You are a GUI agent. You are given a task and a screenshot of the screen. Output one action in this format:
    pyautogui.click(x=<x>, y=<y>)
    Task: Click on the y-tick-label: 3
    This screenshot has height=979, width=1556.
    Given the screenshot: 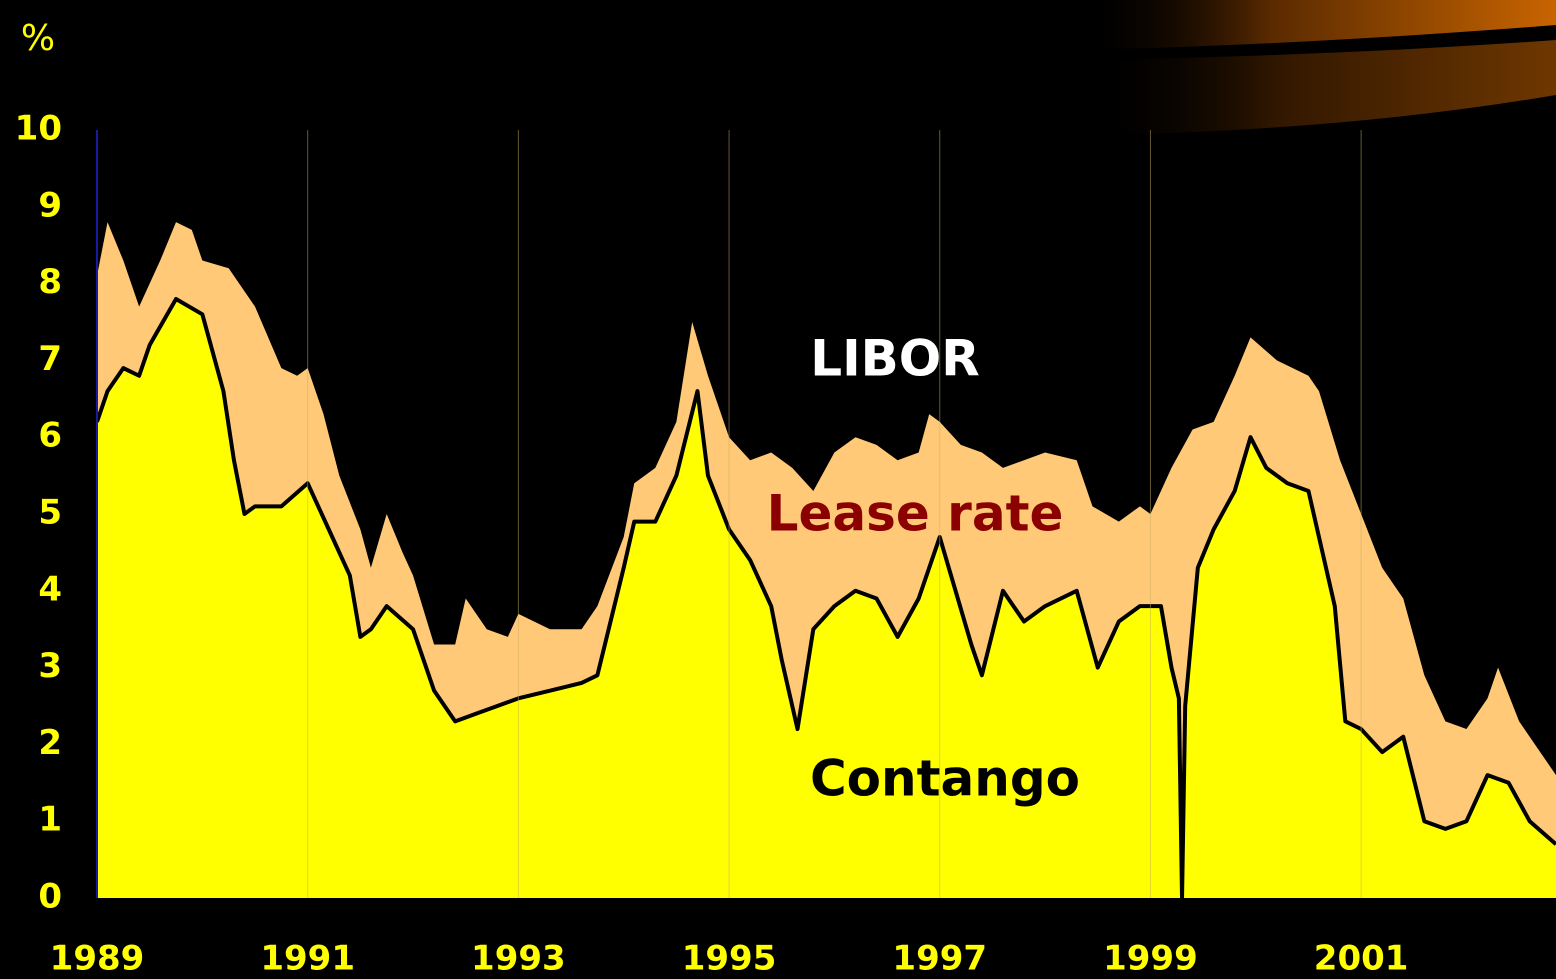 What is the action you would take?
    pyautogui.click(x=50, y=666)
    